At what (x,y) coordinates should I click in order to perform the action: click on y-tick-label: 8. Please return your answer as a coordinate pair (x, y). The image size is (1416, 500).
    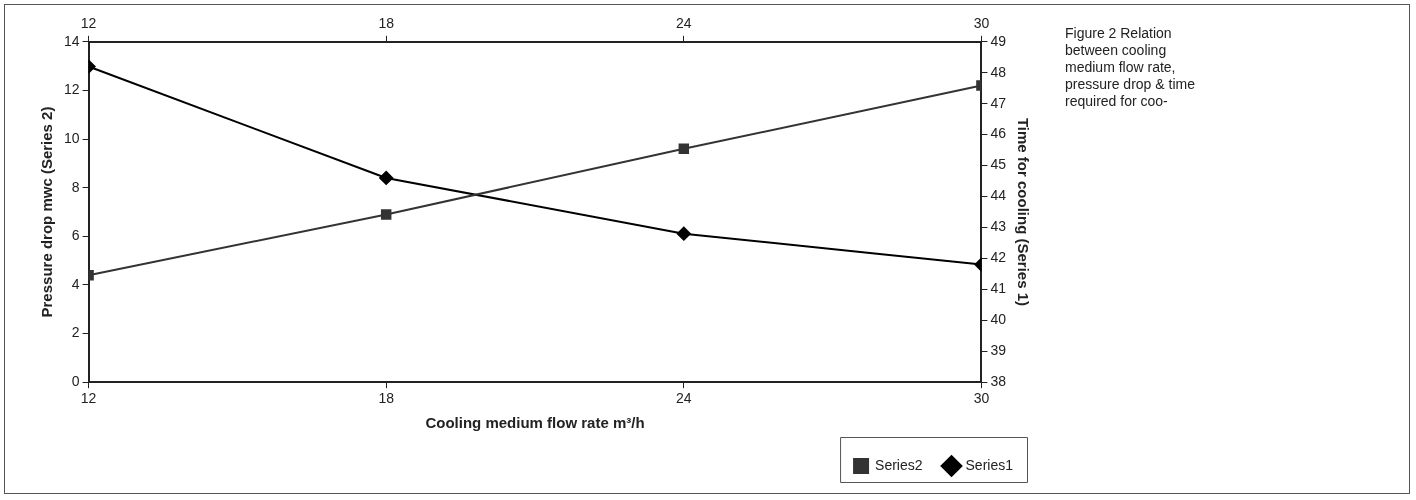
    Looking at the image, I should click on (75, 186).